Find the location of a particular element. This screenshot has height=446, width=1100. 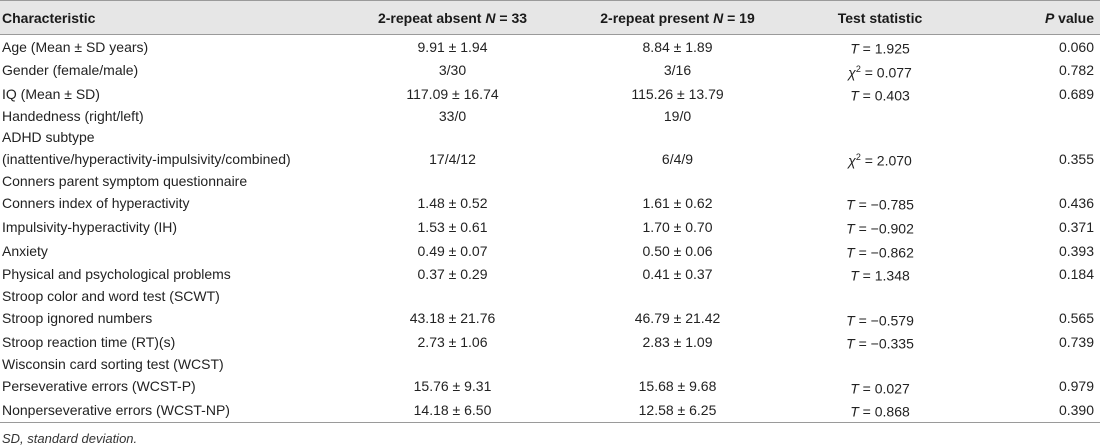

cell-2-repeat-present: 6/4/9 is located at coordinates (677, 158).